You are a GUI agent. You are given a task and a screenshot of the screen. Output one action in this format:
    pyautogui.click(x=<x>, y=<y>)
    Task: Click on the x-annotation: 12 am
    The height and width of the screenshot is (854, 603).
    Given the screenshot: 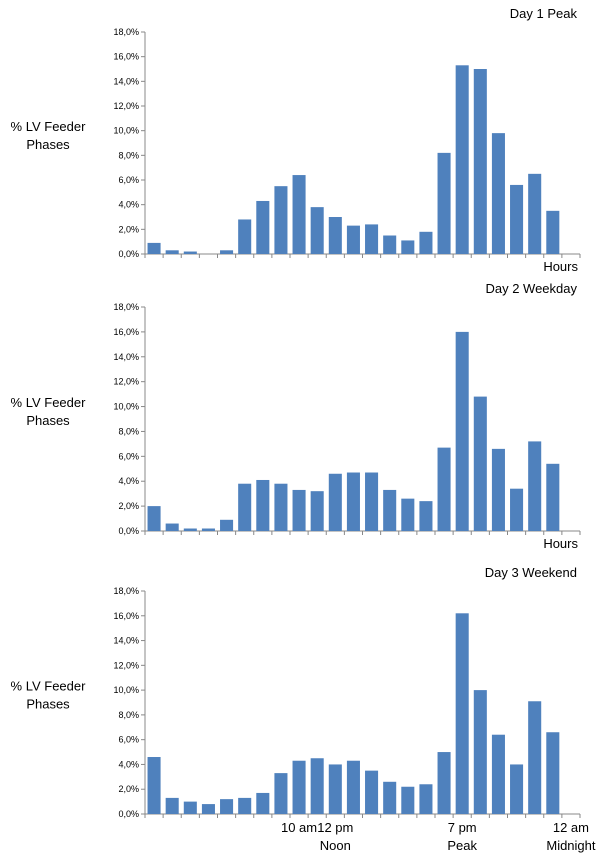 What is the action you would take?
    pyautogui.click(x=571, y=827)
    